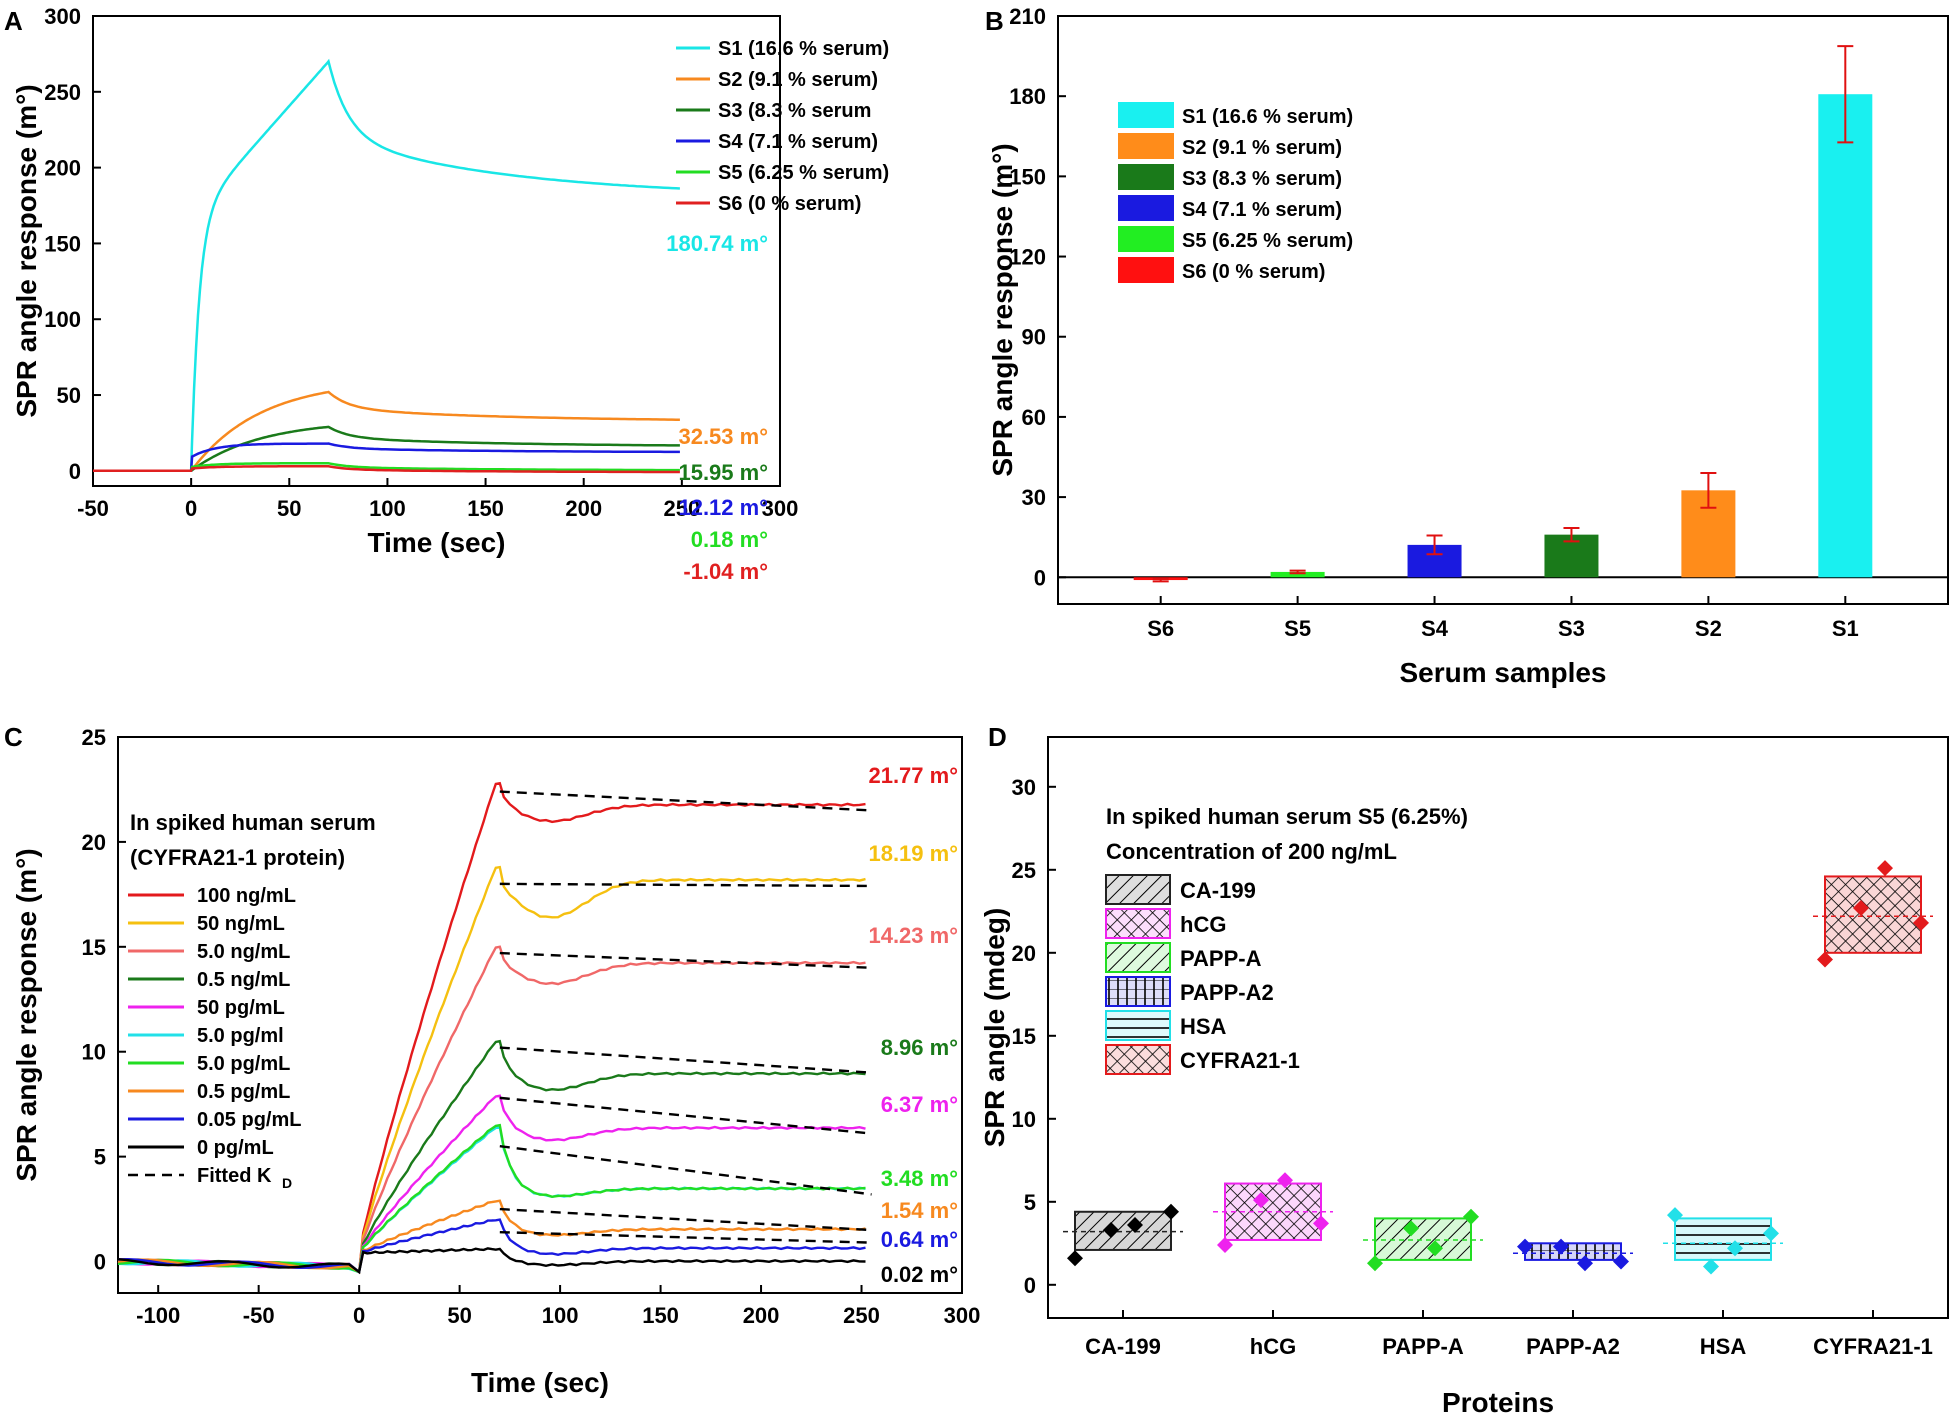 The image size is (1950, 1422). Describe the element at coordinates (919, 1047) in the screenshot. I see `c-end-value-label: 8.96 m°` at that location.